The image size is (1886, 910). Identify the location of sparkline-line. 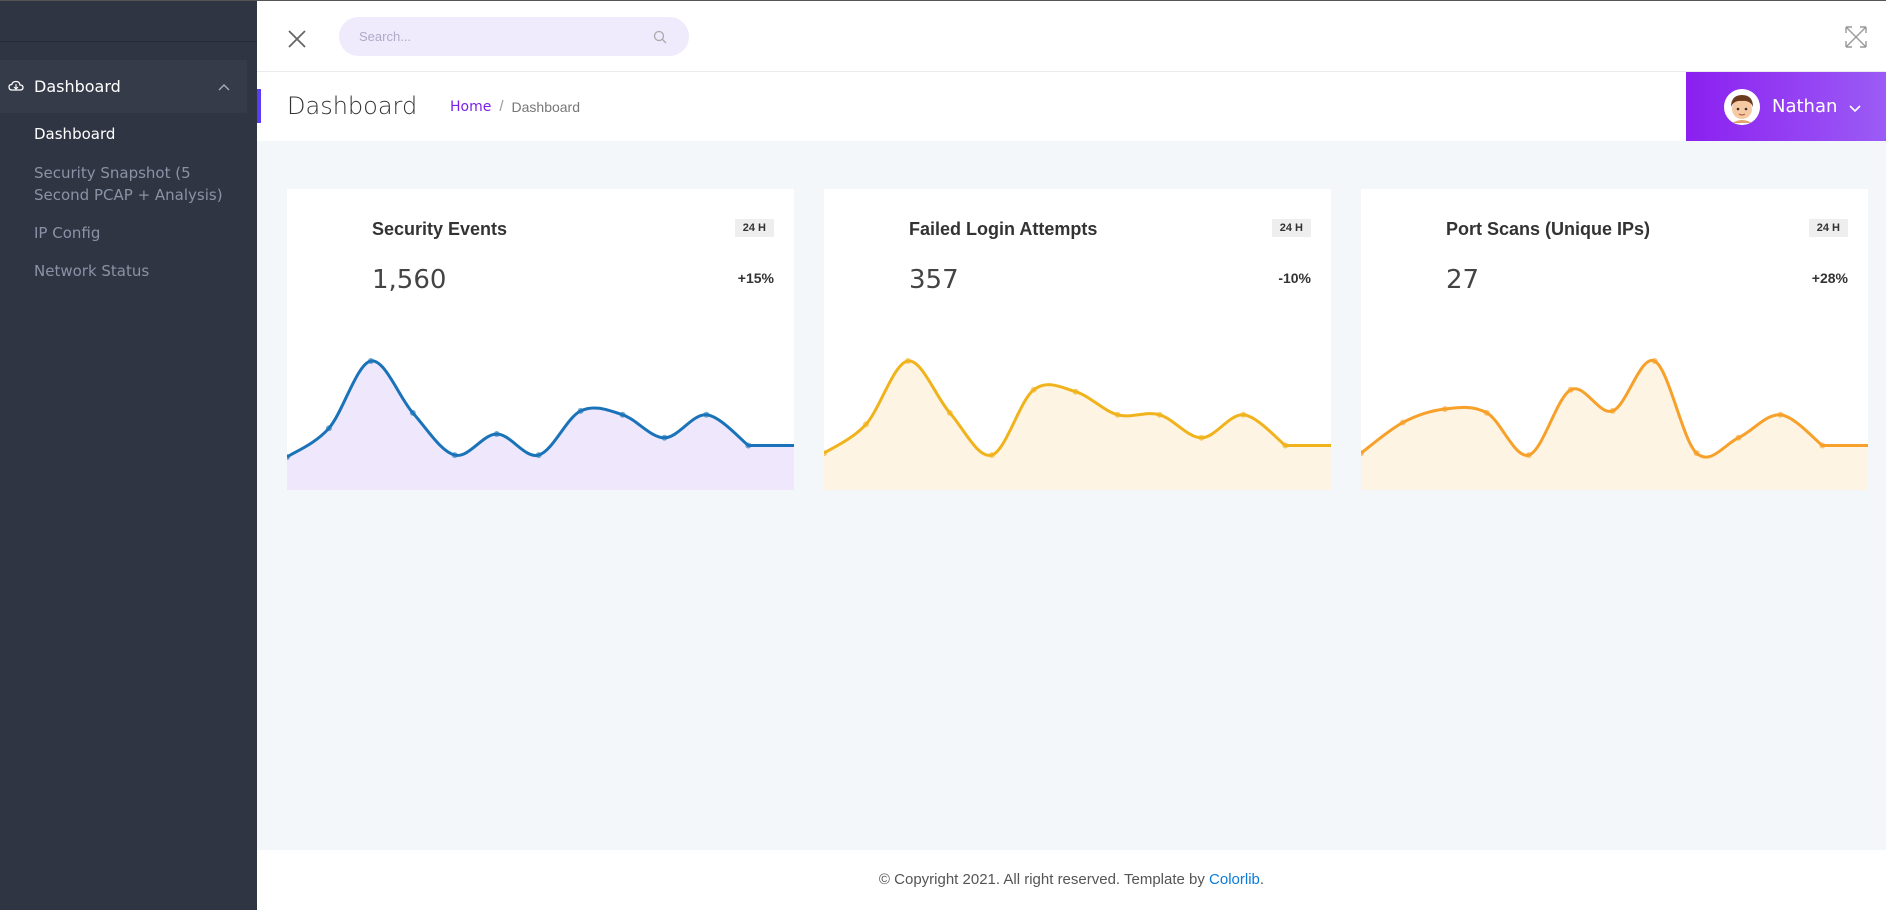
(540, 409).